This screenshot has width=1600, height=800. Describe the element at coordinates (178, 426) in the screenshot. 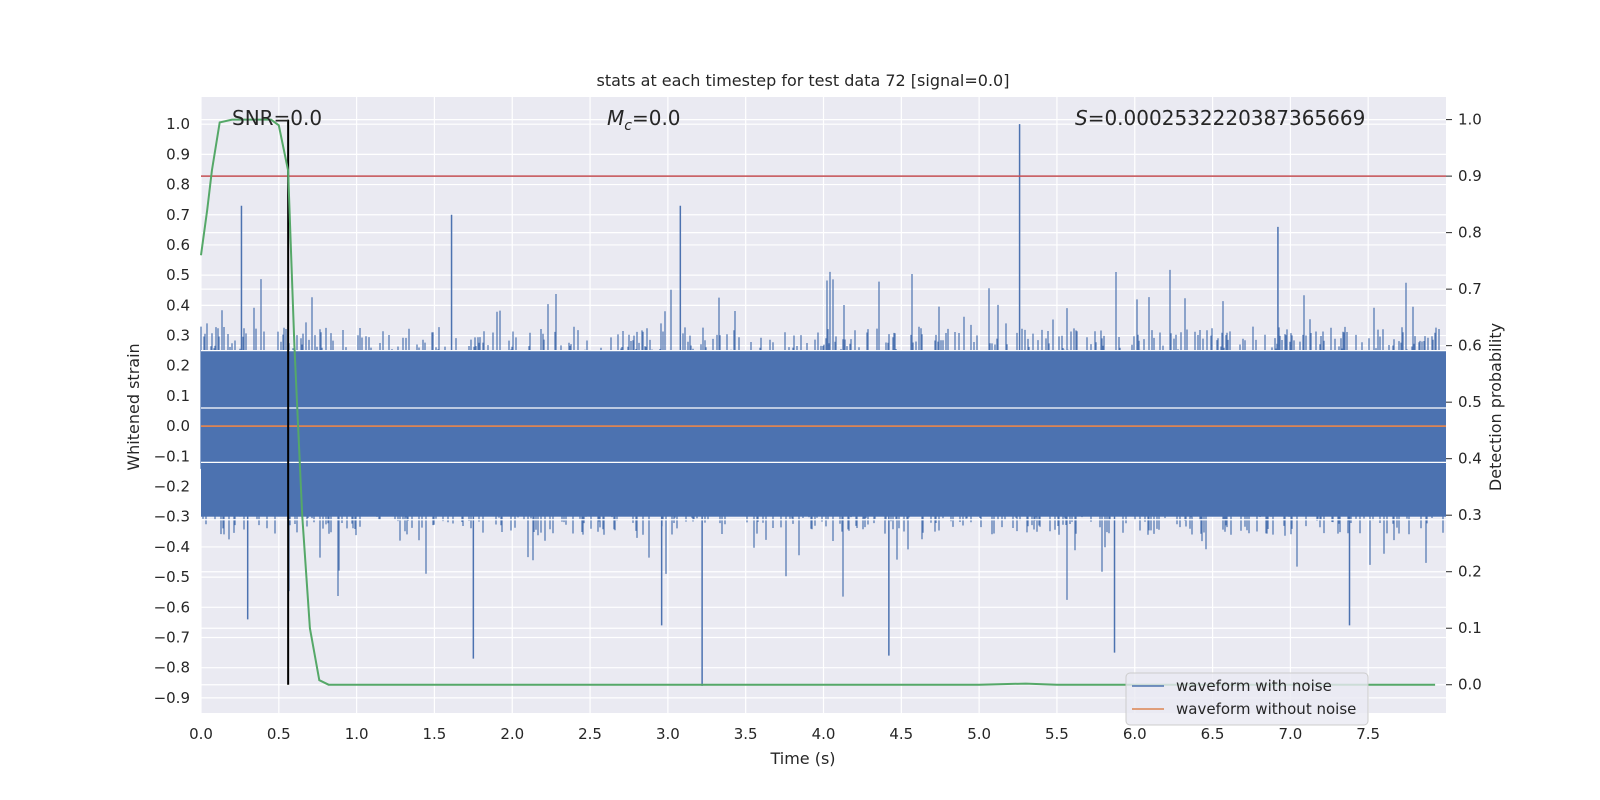

I see `y-left-tick-label: 0.0` at that location.